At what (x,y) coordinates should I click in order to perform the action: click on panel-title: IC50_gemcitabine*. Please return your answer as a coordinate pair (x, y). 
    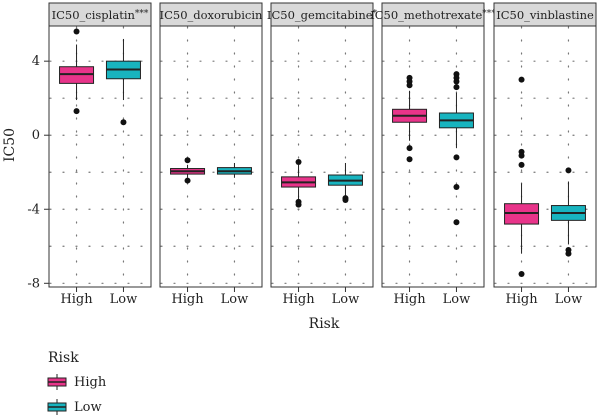
    Looking at the image, I should click on (322, 15).